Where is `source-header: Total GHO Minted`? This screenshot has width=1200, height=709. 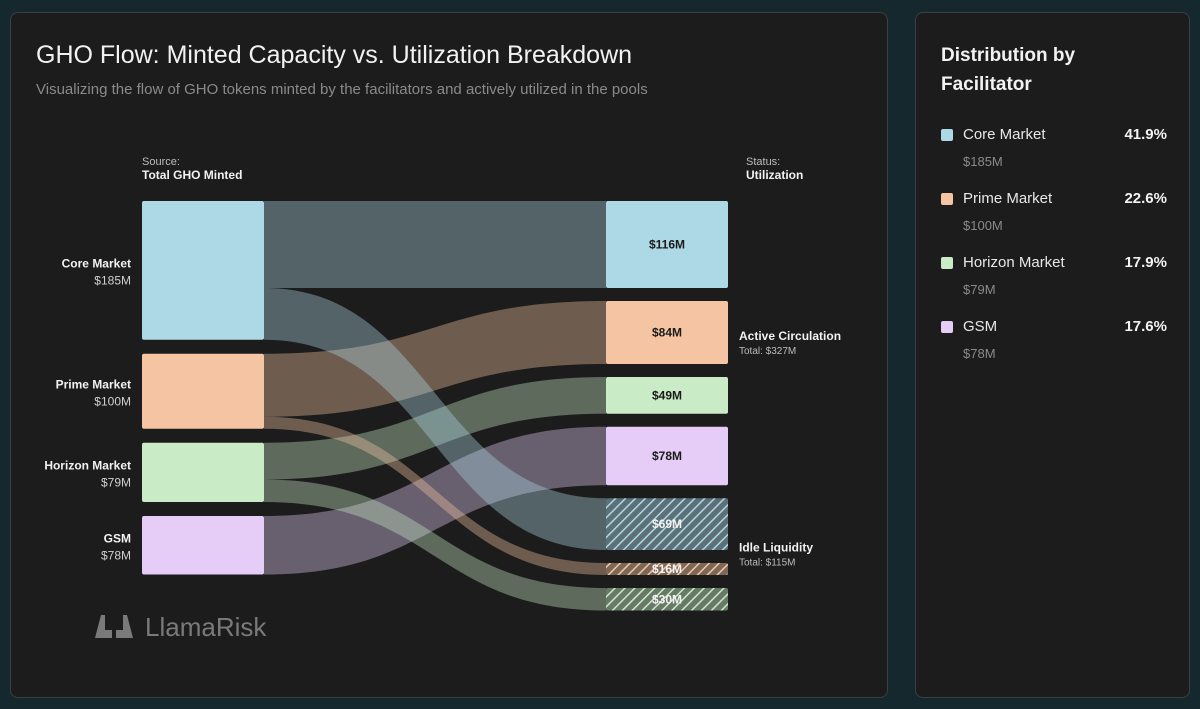
source-header: Total GHO Minted is located at coordinates (192, 175).